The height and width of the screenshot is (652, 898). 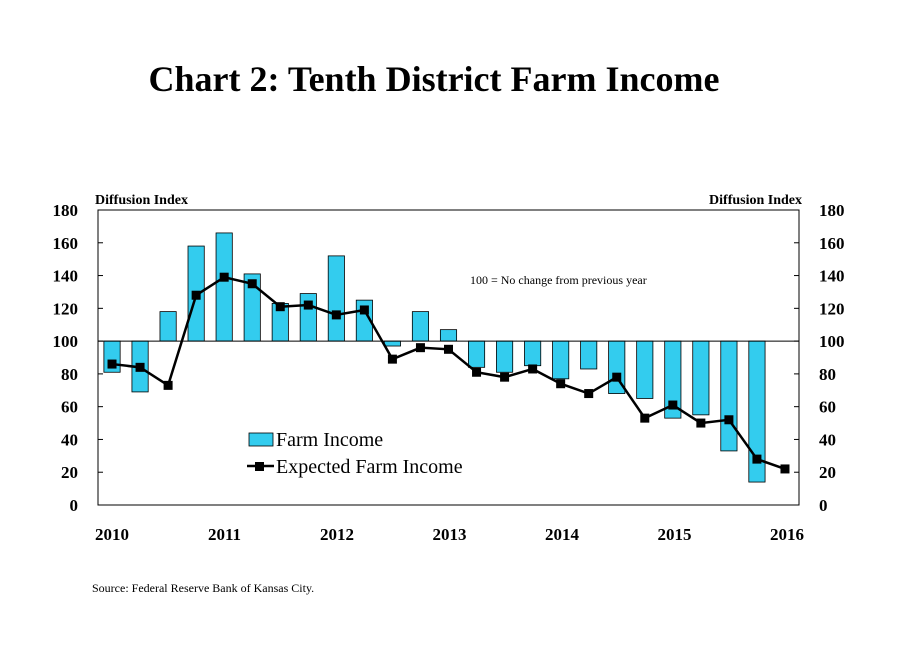 What do you see at coordinates (589, 394) in the screenshot?
I see `point-2014Q3` at bounding box center [589, 394].